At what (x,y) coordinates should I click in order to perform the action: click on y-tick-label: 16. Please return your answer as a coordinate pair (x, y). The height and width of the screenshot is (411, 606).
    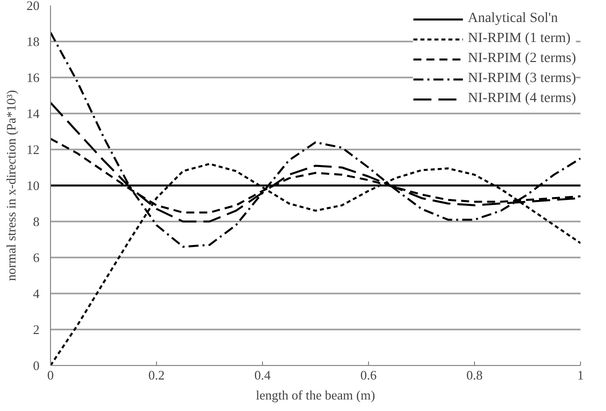
    Looking at the image, I should click on (33, 77).